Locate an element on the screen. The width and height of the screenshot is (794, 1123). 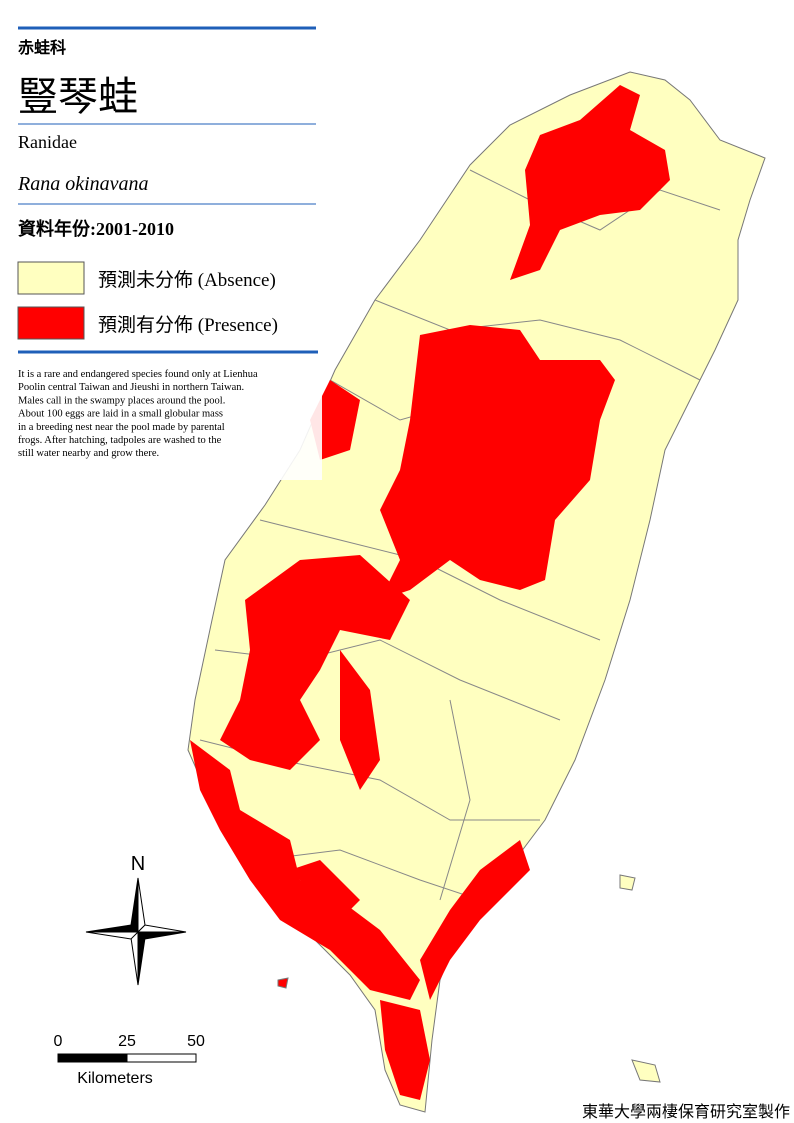
scale-tick-label: 50 is located at coordinates (196, 1041).